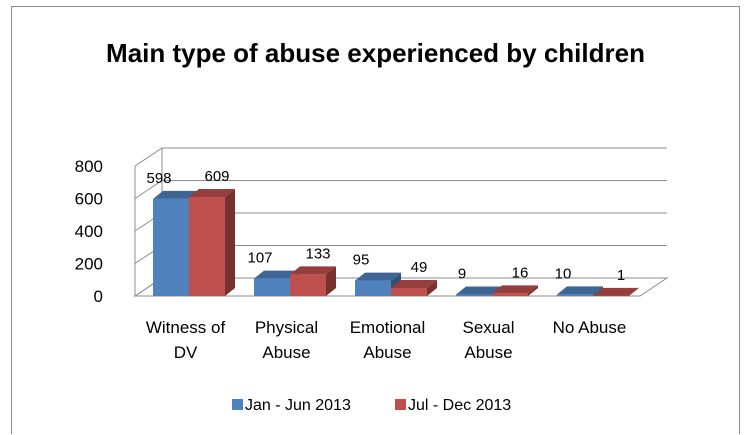  What do you see at coordinates (459, 405) in the screenshot?
I see `legend-label: Jul - Dec 2013` at bounding box center [459, 405].